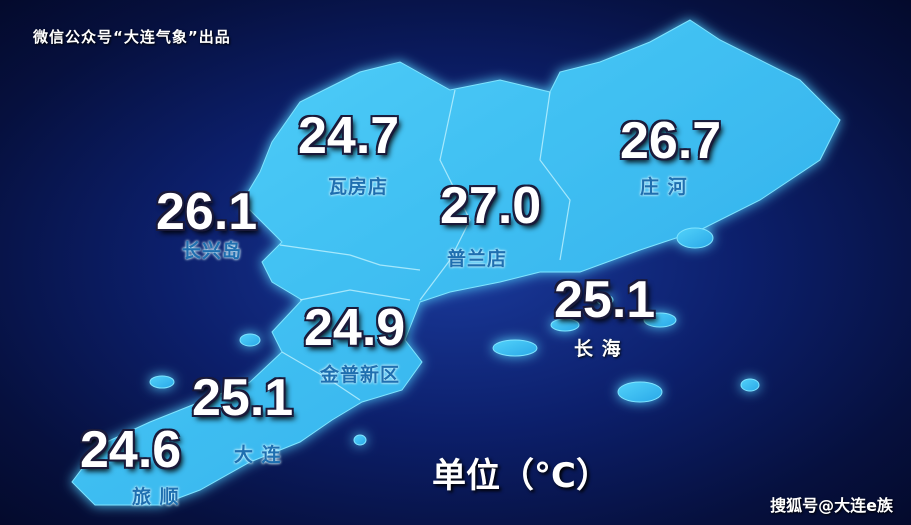 The image size is (911, 525). What do you see at coordinates (831, 505) in the screenshot?
I see `watermark: 搜狐号@大连e族` at bounding box center [831, 505].